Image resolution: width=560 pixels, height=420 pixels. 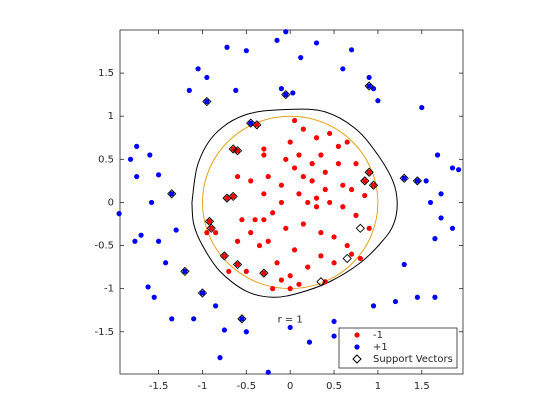 What do you see at coordinates (422, 386) in the screenshot?
I see `x-tick-label: 1.5` at bounding box center [422, 386].